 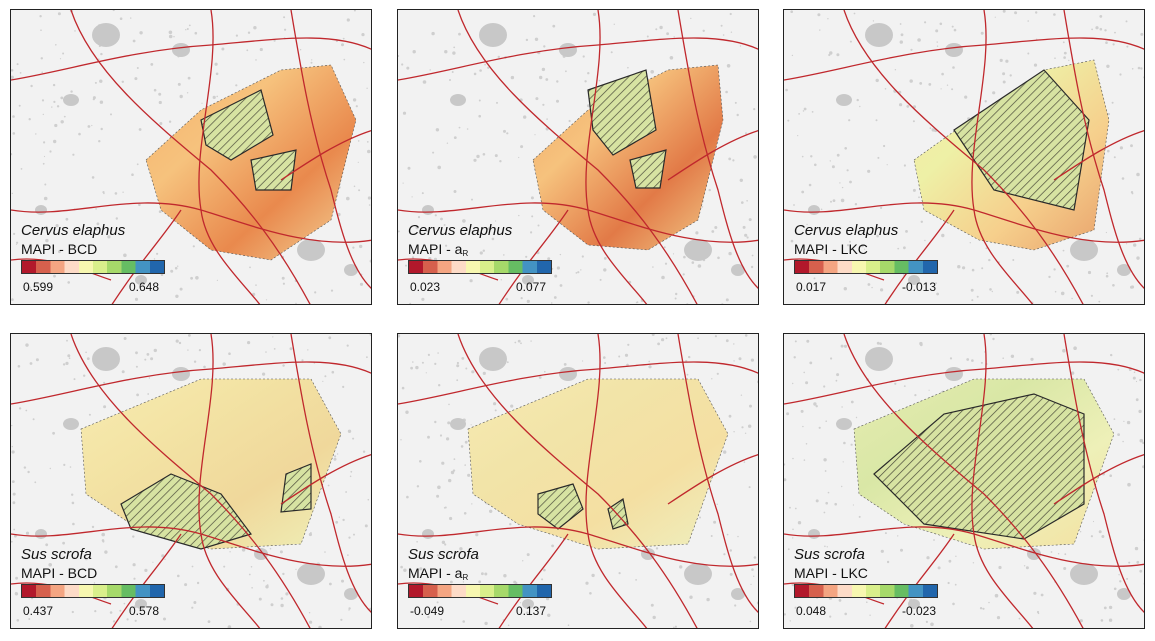 What do you see at coordinates (144, 611) in the screenshot?
I see `legend-max: 0.578` at bounding box center [144, 611].